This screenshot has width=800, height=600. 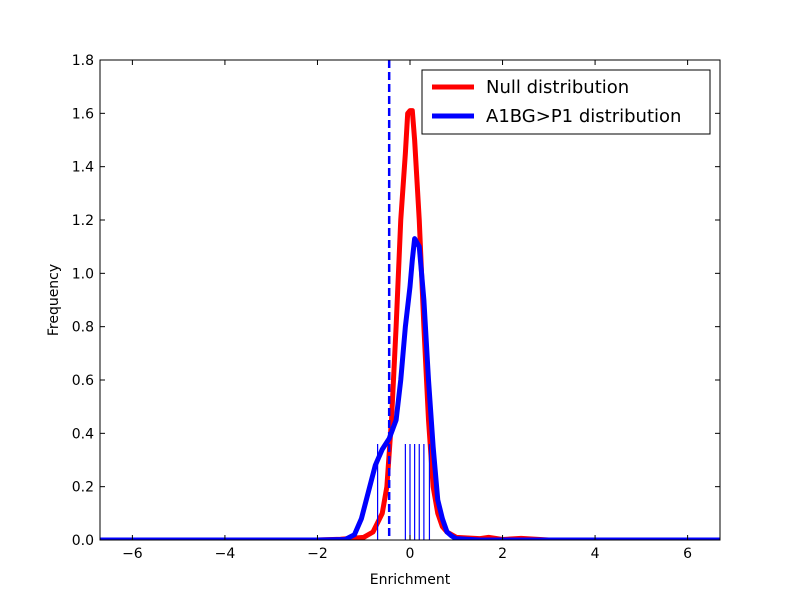 What do you see at coordinates (83, 381) in the screenshot?
I see `y-tick-label-3: 0.6` at bounding box center [83, 381].